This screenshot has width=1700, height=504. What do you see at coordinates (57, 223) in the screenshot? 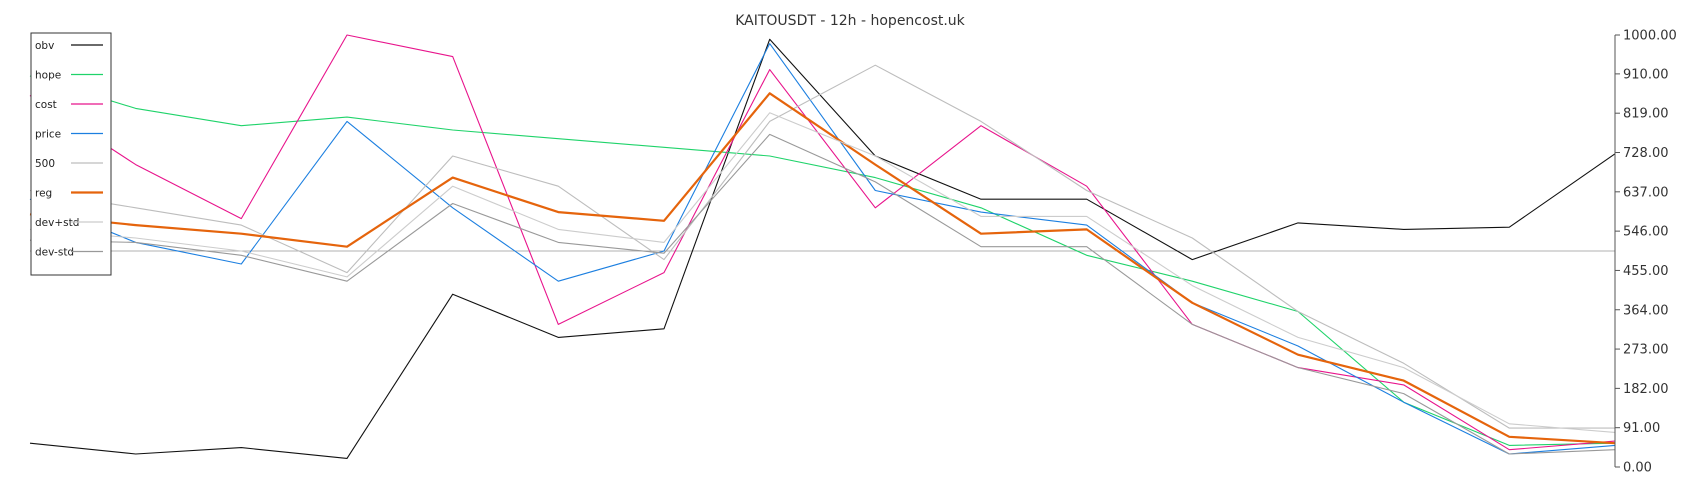
I see `legend-label: dev+std` at bounding box center [57, 223].